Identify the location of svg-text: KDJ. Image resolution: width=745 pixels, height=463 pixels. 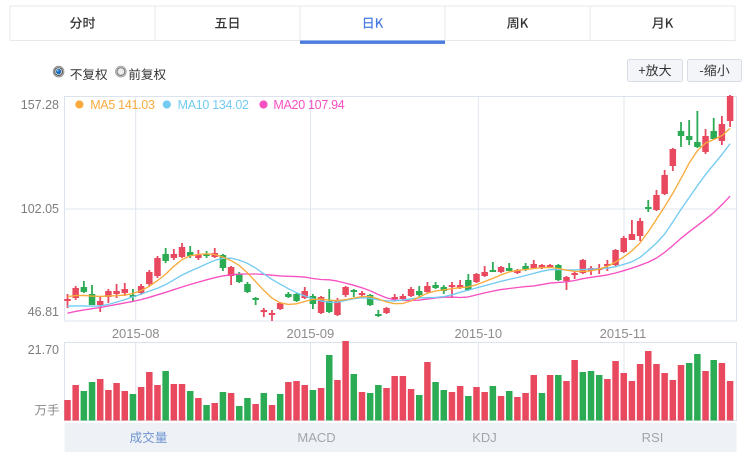
(484, 437).